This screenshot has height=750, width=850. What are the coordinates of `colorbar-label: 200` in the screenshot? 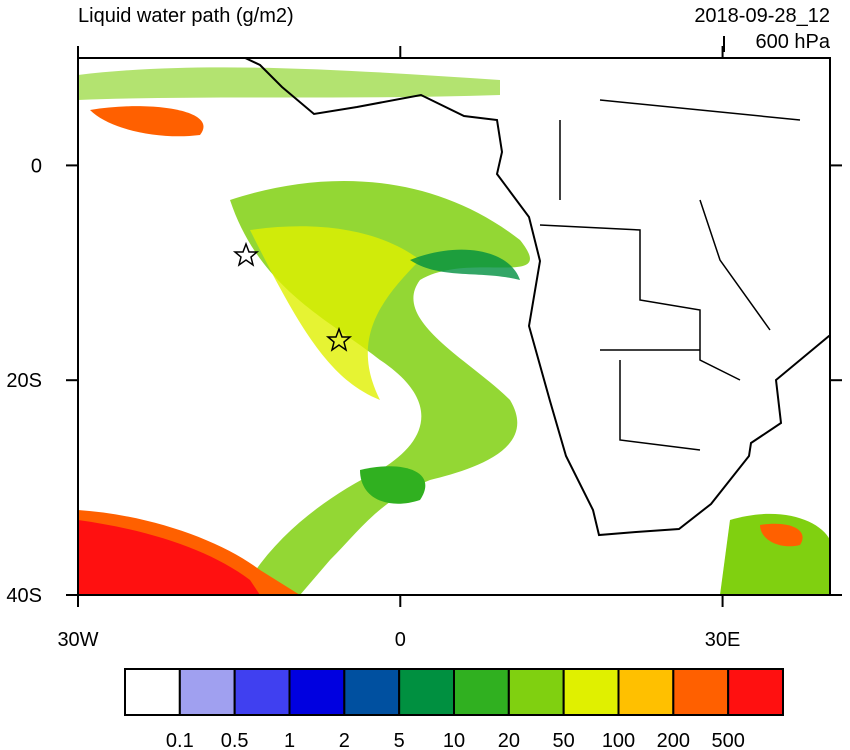 It's located at (673, 740).